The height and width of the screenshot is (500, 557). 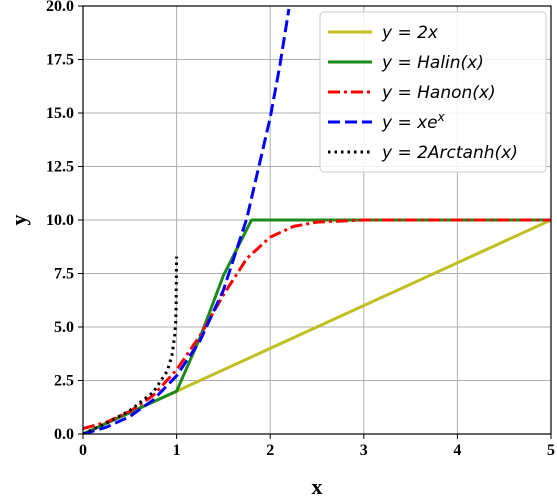 I want to click on x-tick-label: 1, so click(x=177, y=450).